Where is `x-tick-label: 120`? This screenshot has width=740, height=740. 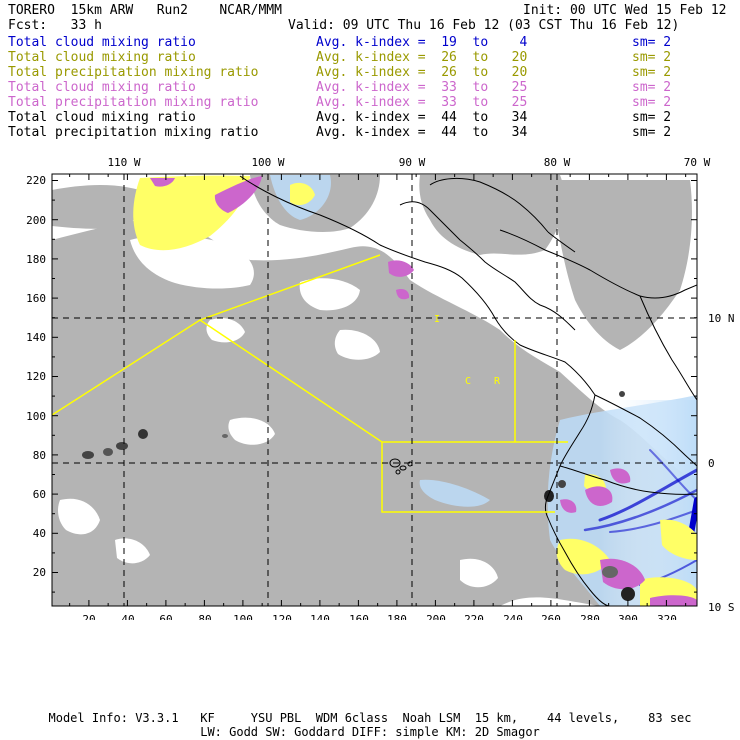
x-tick-label: 120 is located at coordinates (282, 616).